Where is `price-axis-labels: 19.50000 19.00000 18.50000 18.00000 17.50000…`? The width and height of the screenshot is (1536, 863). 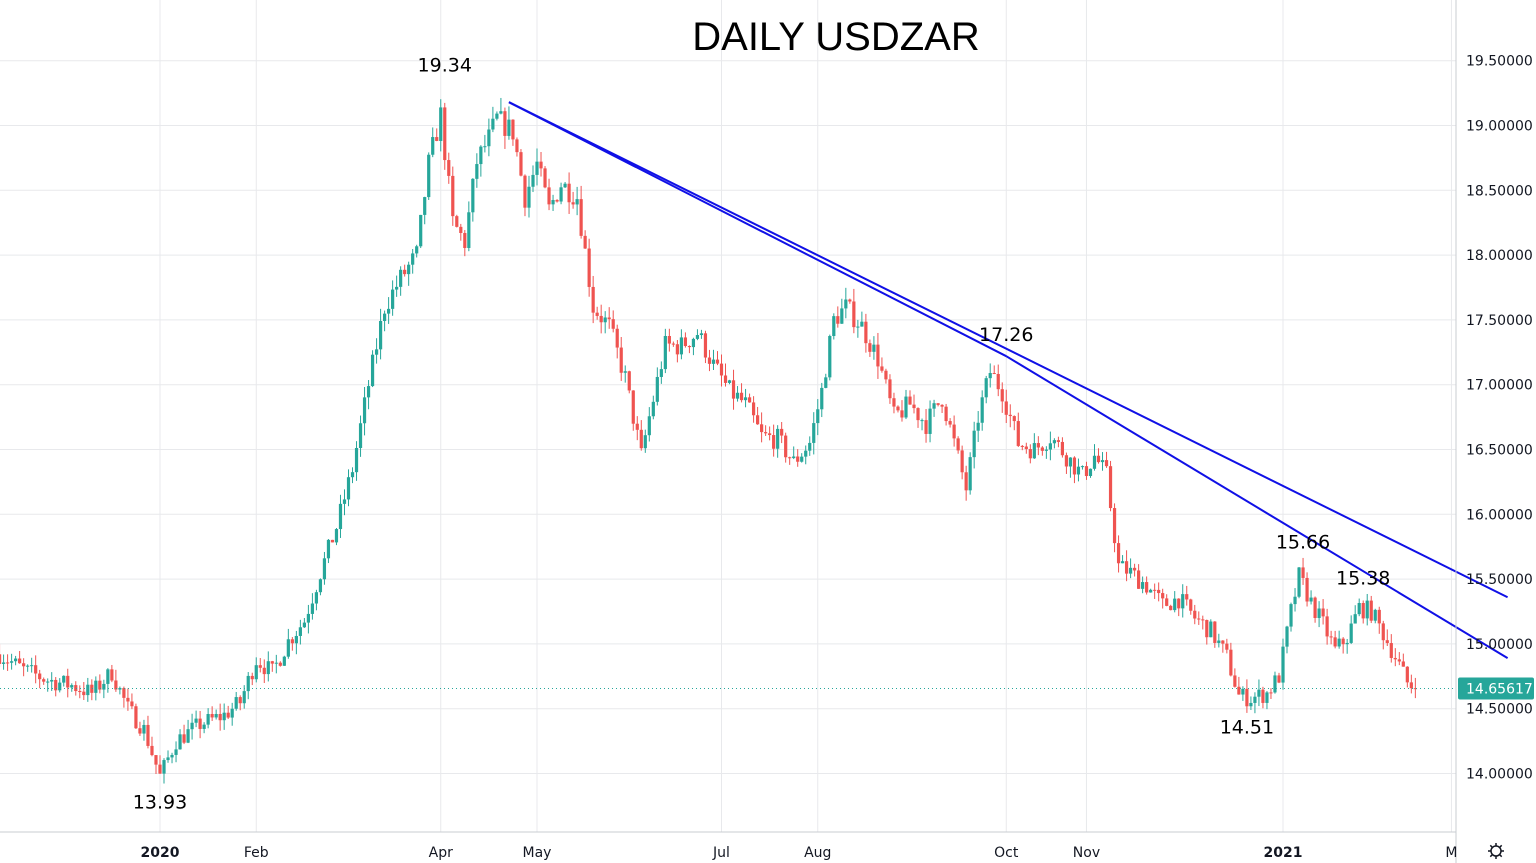
price-axis-labels: 19.50000 19.00000 18.50000 18.00000 17.50000… is located at coordinates (1499, 418).